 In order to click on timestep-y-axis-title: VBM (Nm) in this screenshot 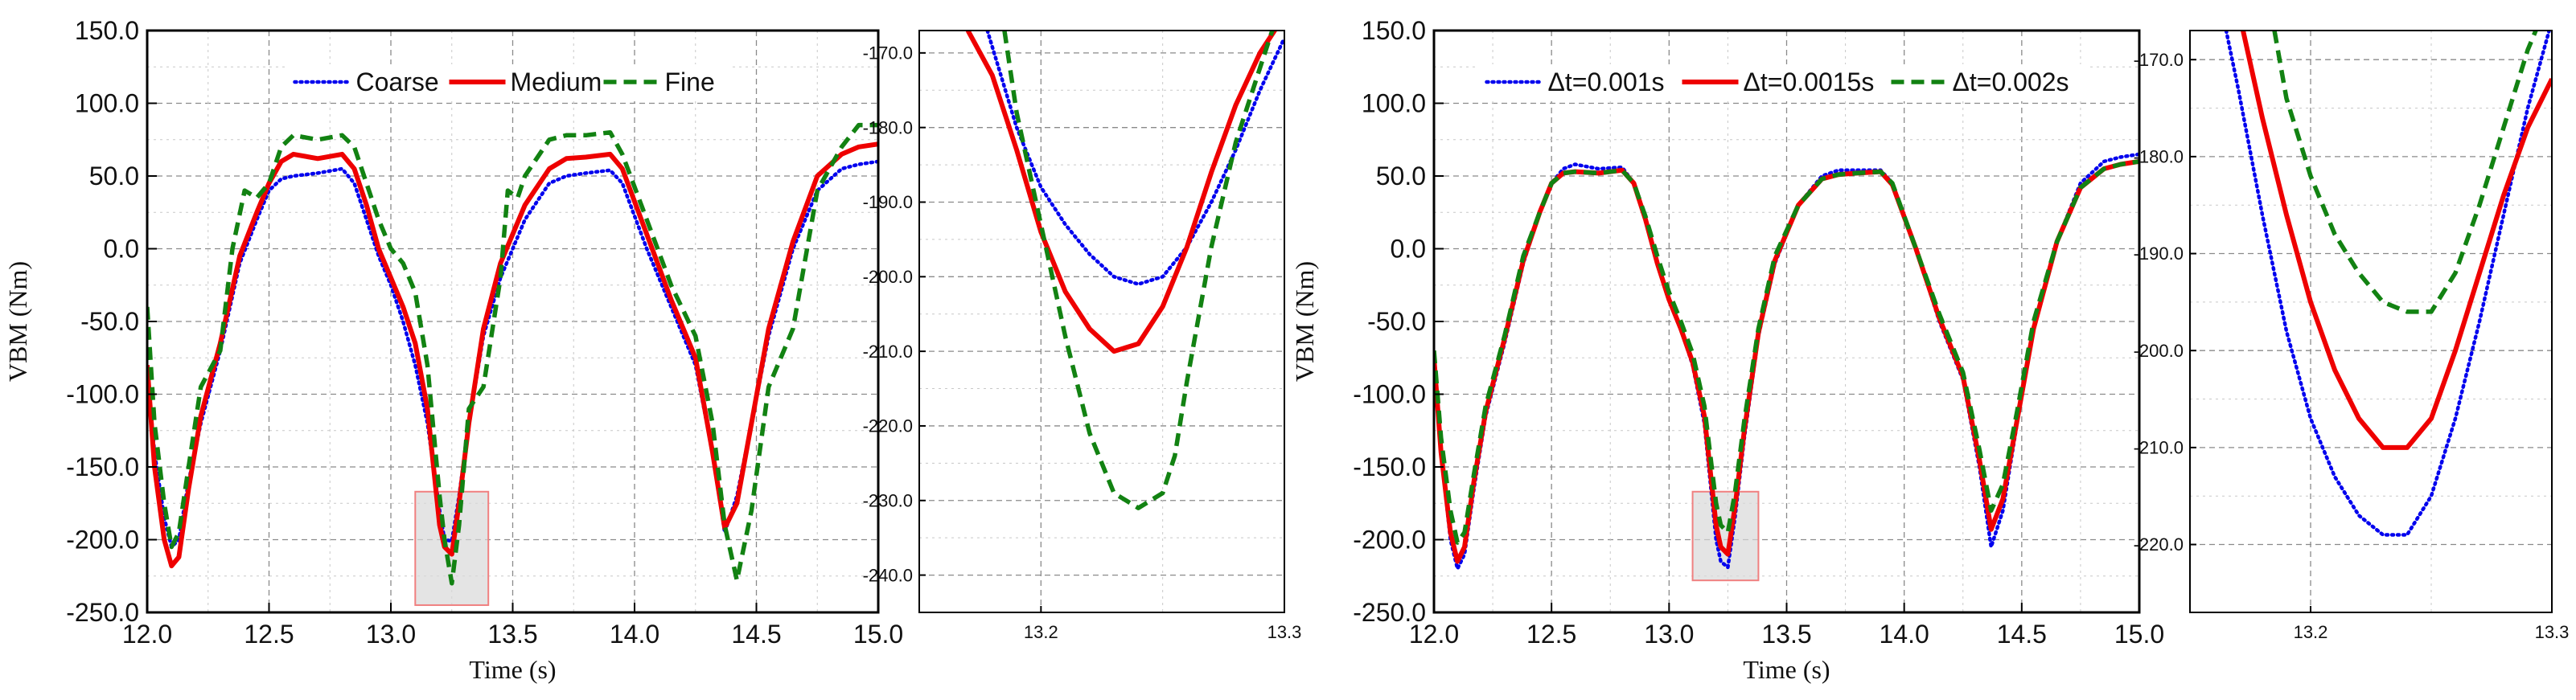, I will do `click(1304, 321)`.